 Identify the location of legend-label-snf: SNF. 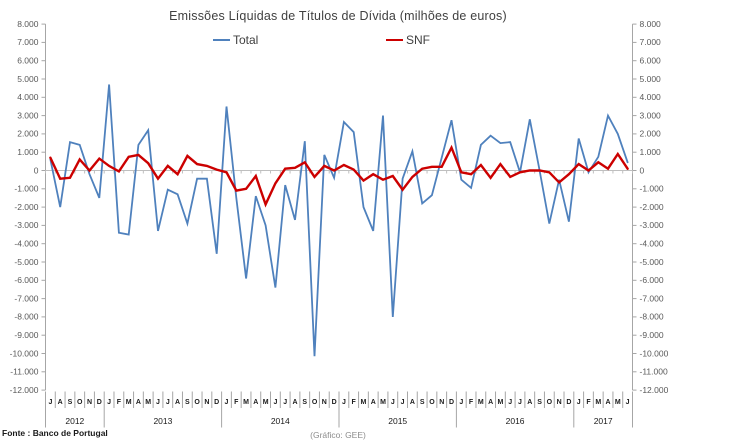
(418, 40).